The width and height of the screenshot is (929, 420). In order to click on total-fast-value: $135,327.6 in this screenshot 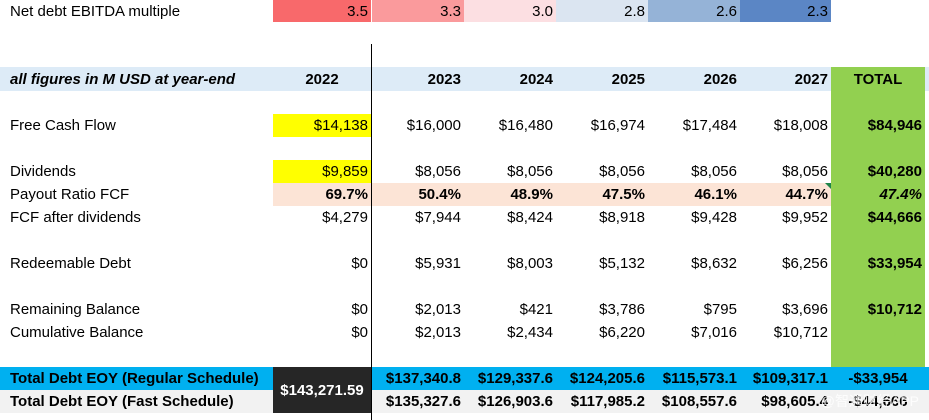, I will do `click(423, 401)`.